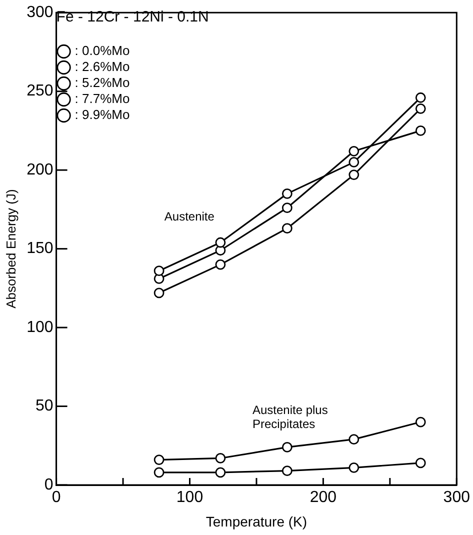  I want to click on y-tick-label: 250, so click(40, 91).